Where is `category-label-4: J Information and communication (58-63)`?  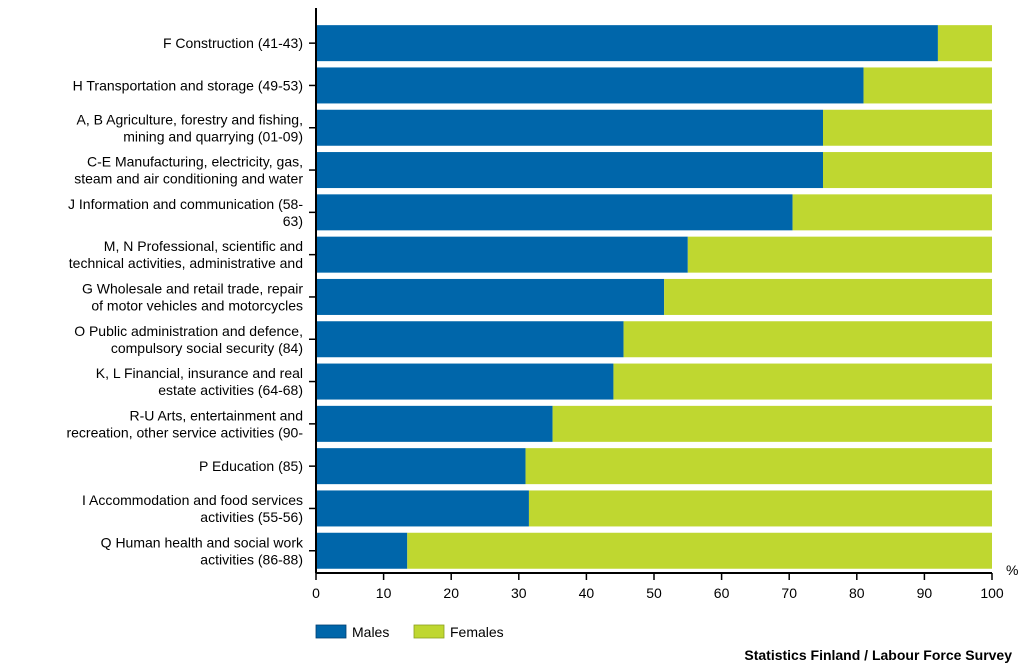 category-label-4: J Information and communication (58-63) is located at coordinates (185, 212).